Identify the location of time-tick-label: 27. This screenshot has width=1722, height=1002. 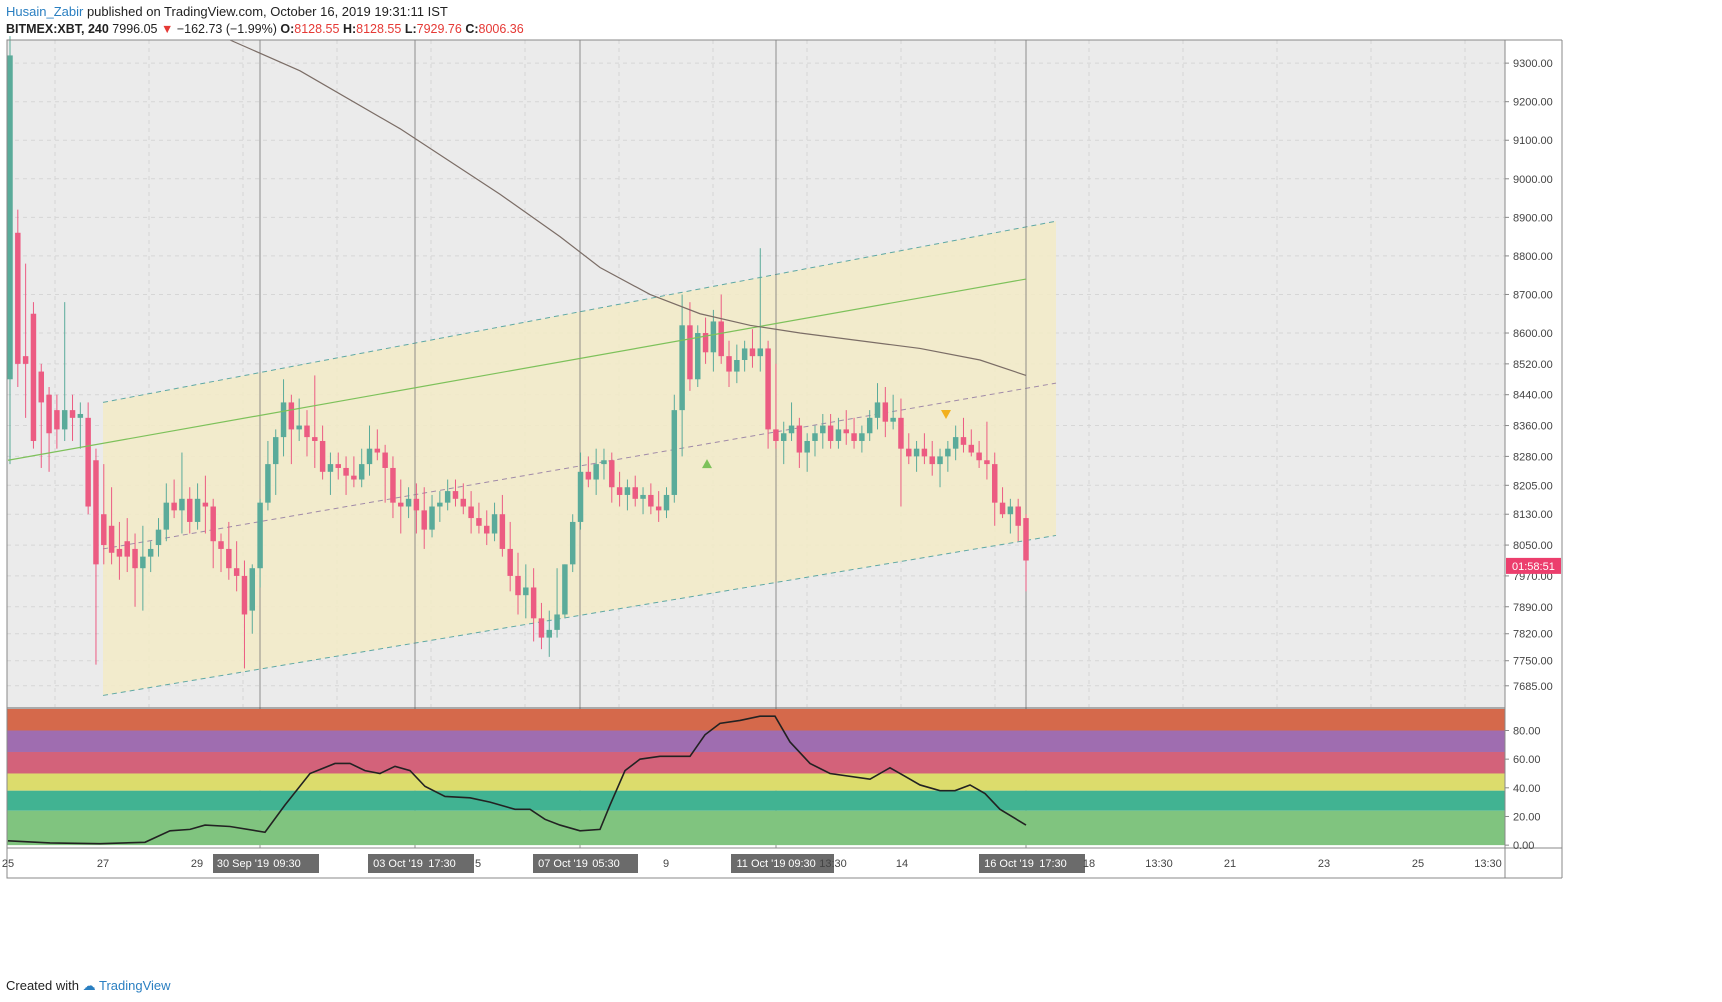
(103, 864).